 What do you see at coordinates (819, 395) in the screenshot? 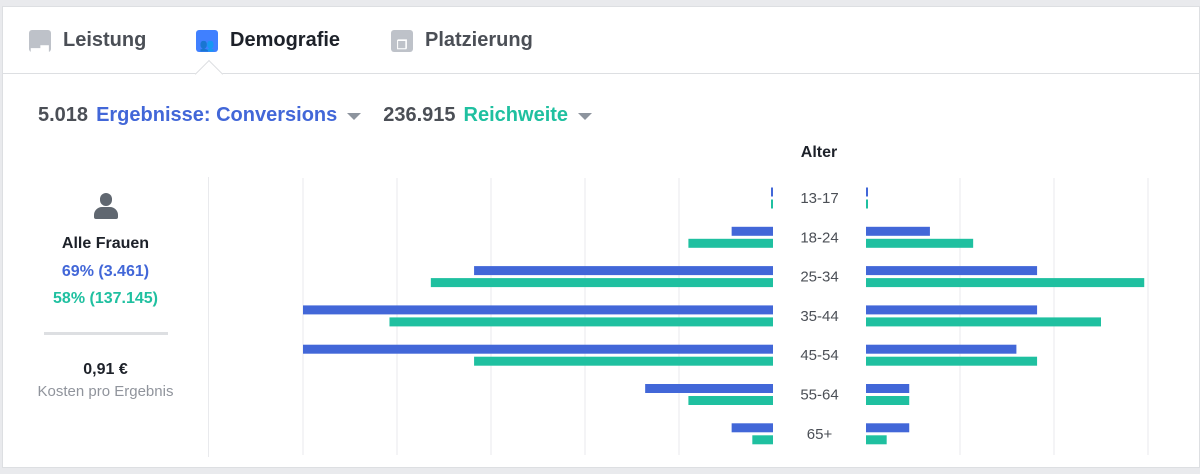
I see `age-label: 55-64` at bounding box center [819, 395].